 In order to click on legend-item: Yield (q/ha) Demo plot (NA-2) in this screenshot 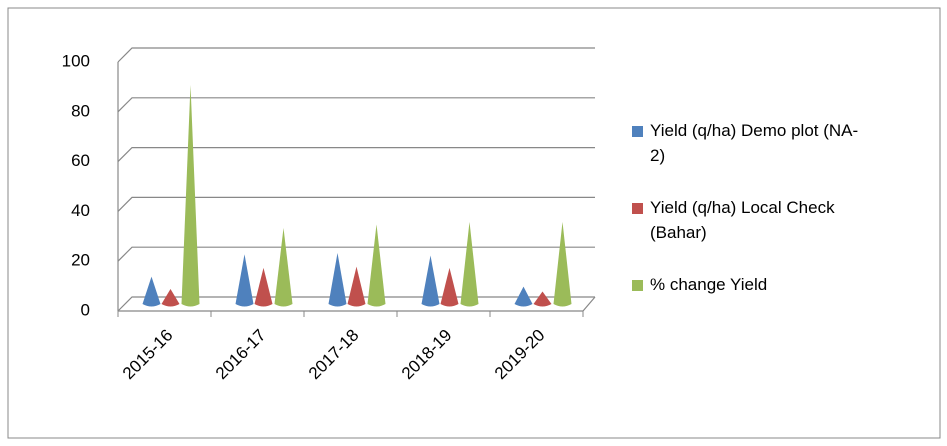, I will do `click(752, 143)`.